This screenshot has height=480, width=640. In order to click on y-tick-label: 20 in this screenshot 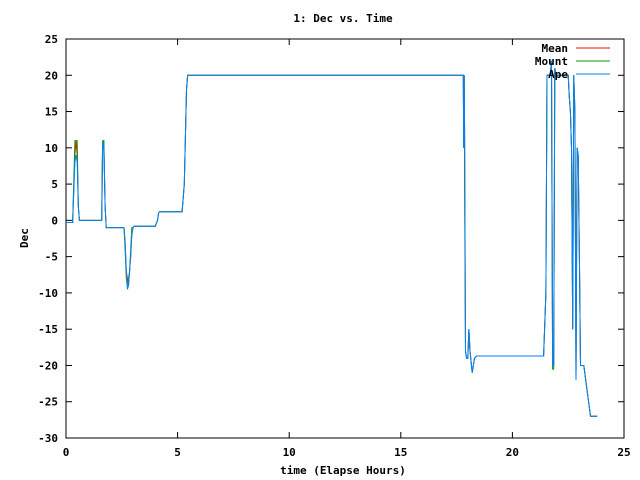, I will do `click(51, 75)`.